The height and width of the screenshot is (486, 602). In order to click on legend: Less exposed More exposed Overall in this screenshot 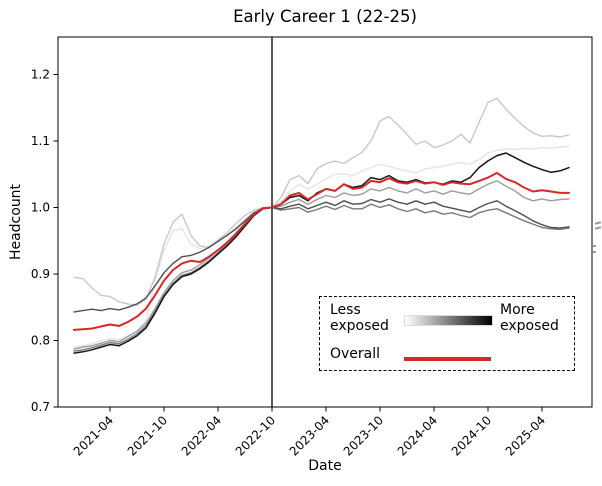, I will do `click(447, 333)`.